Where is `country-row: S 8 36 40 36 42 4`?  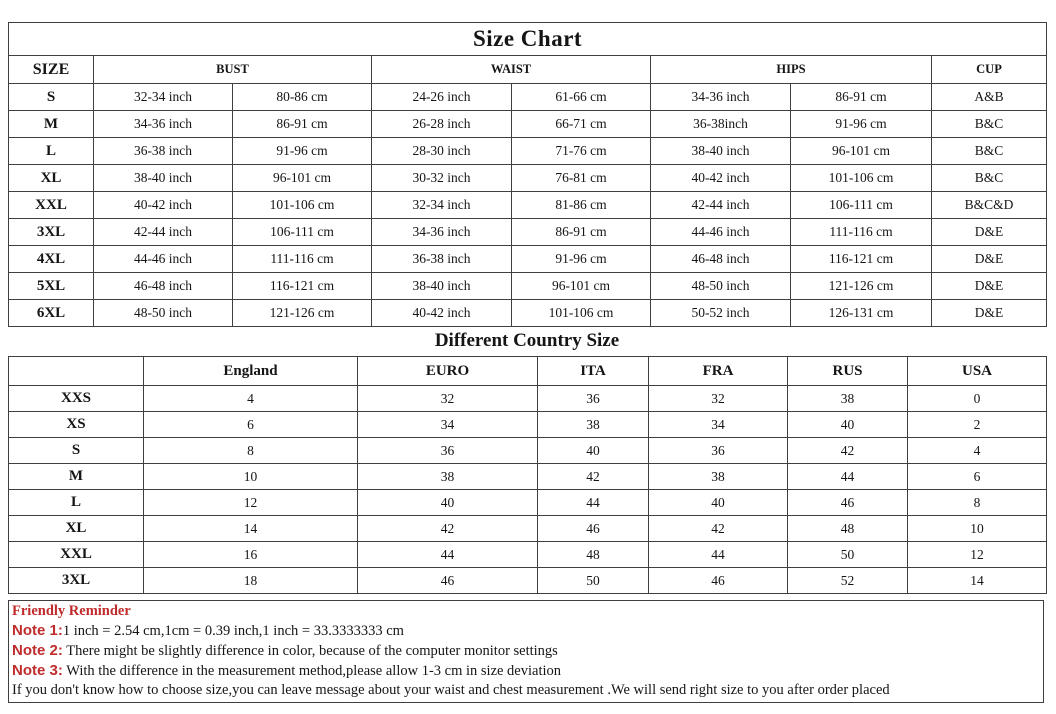
country-row: S 8 36 40 36 42 4 is located at coordinates (527, 450).